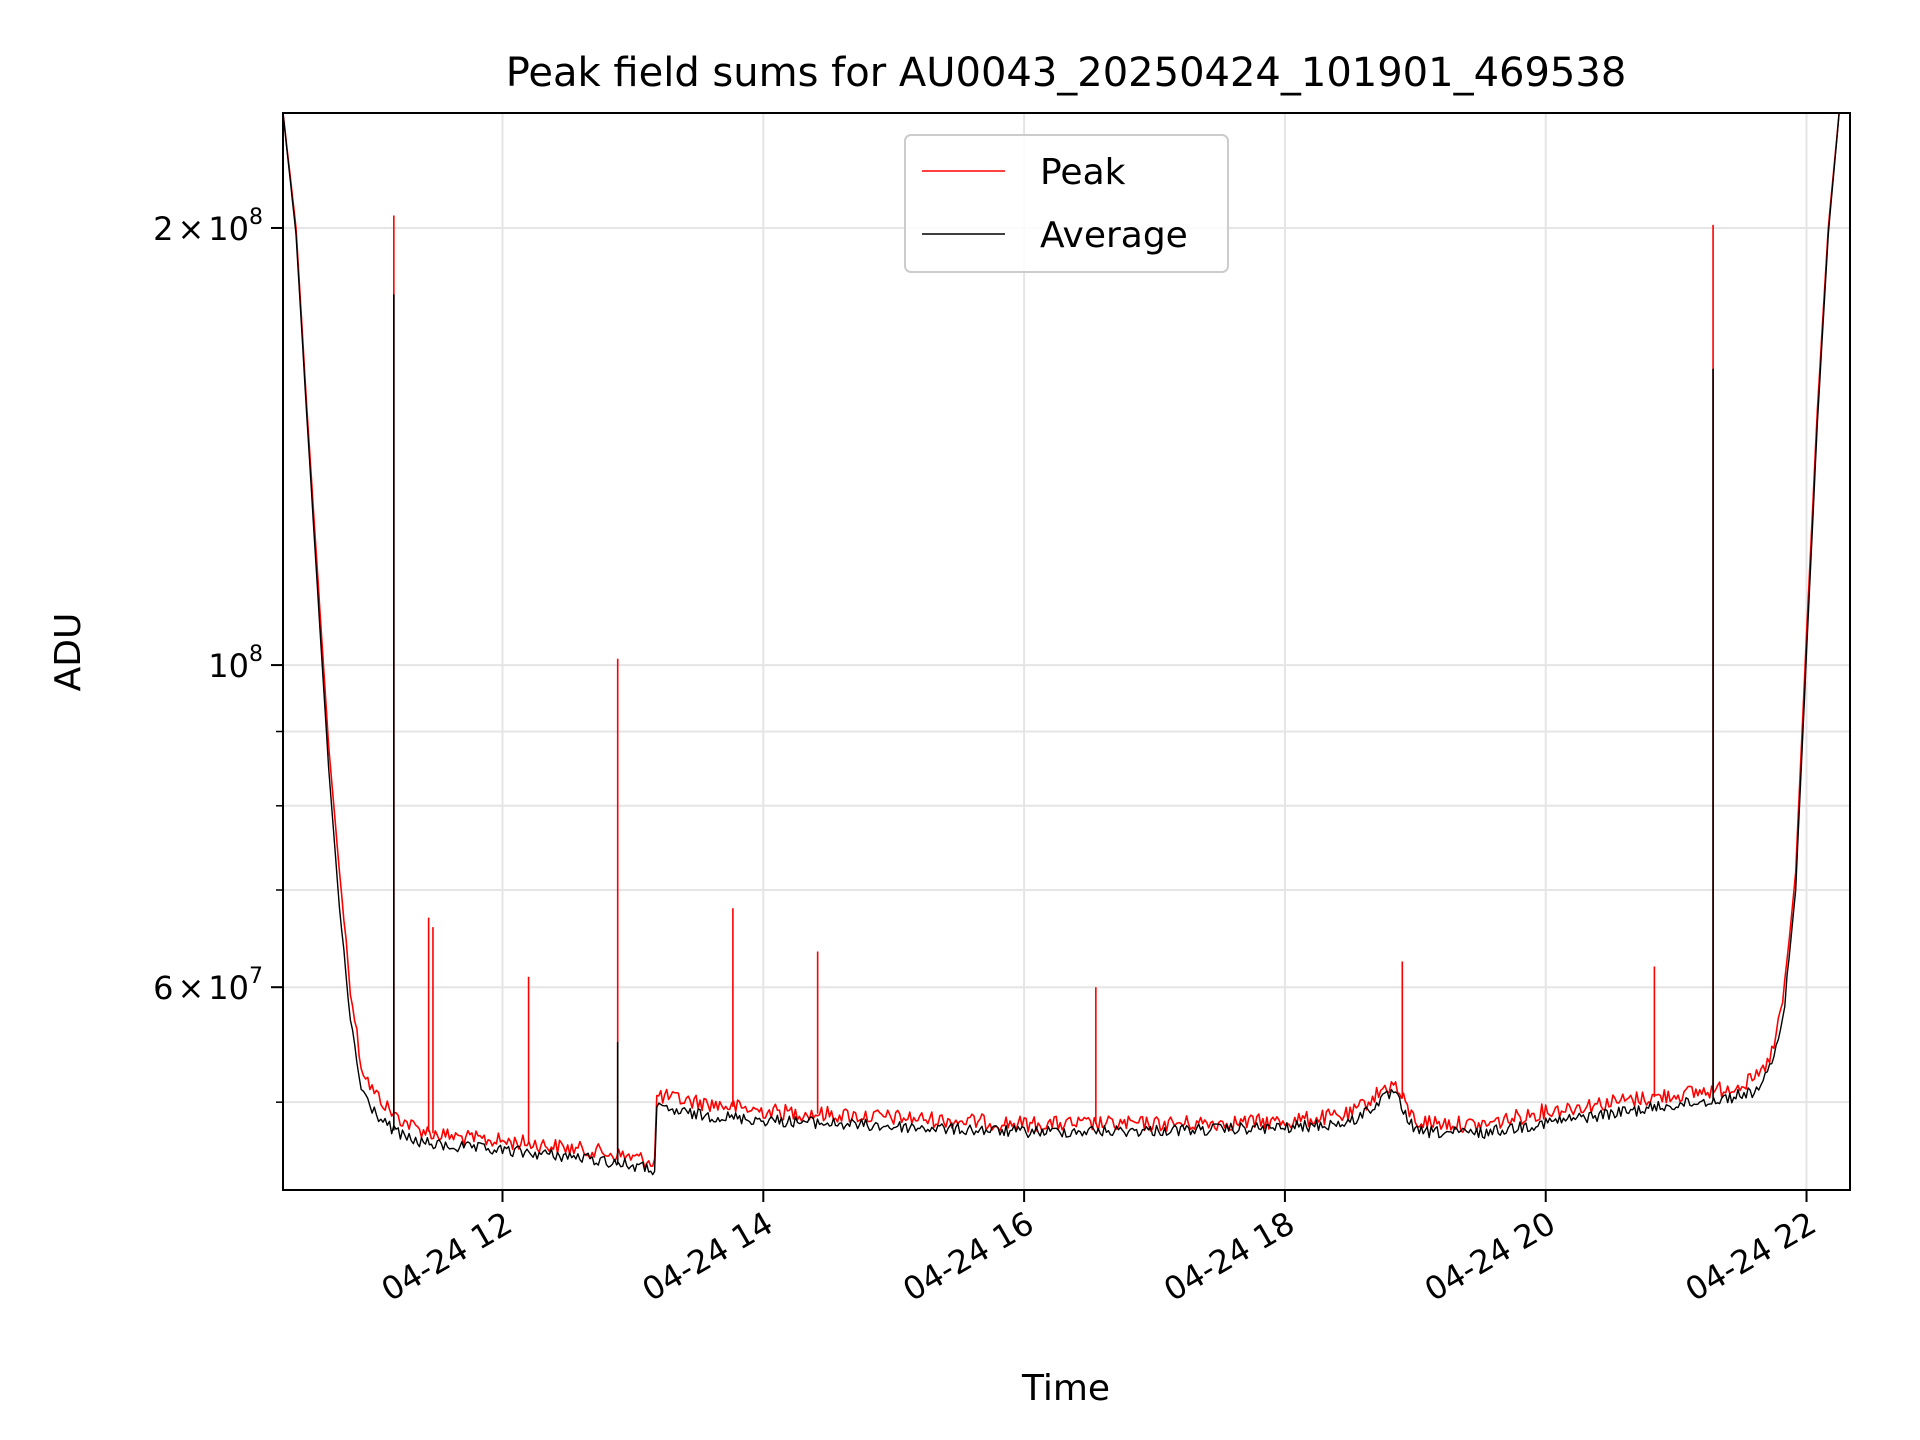  I want to click on y-tick-exponent: 7, so click(256, 976).